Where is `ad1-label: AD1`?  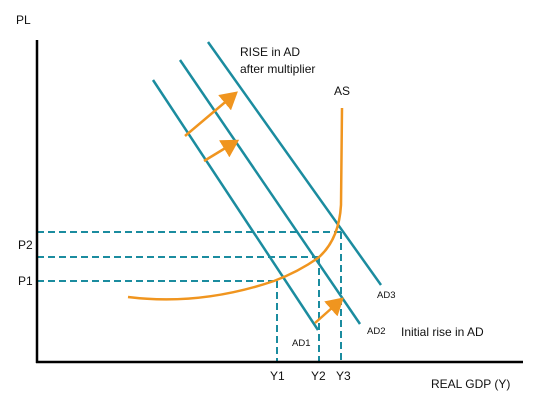
ad1-label: AD1 is located at coordinates (301, 343).